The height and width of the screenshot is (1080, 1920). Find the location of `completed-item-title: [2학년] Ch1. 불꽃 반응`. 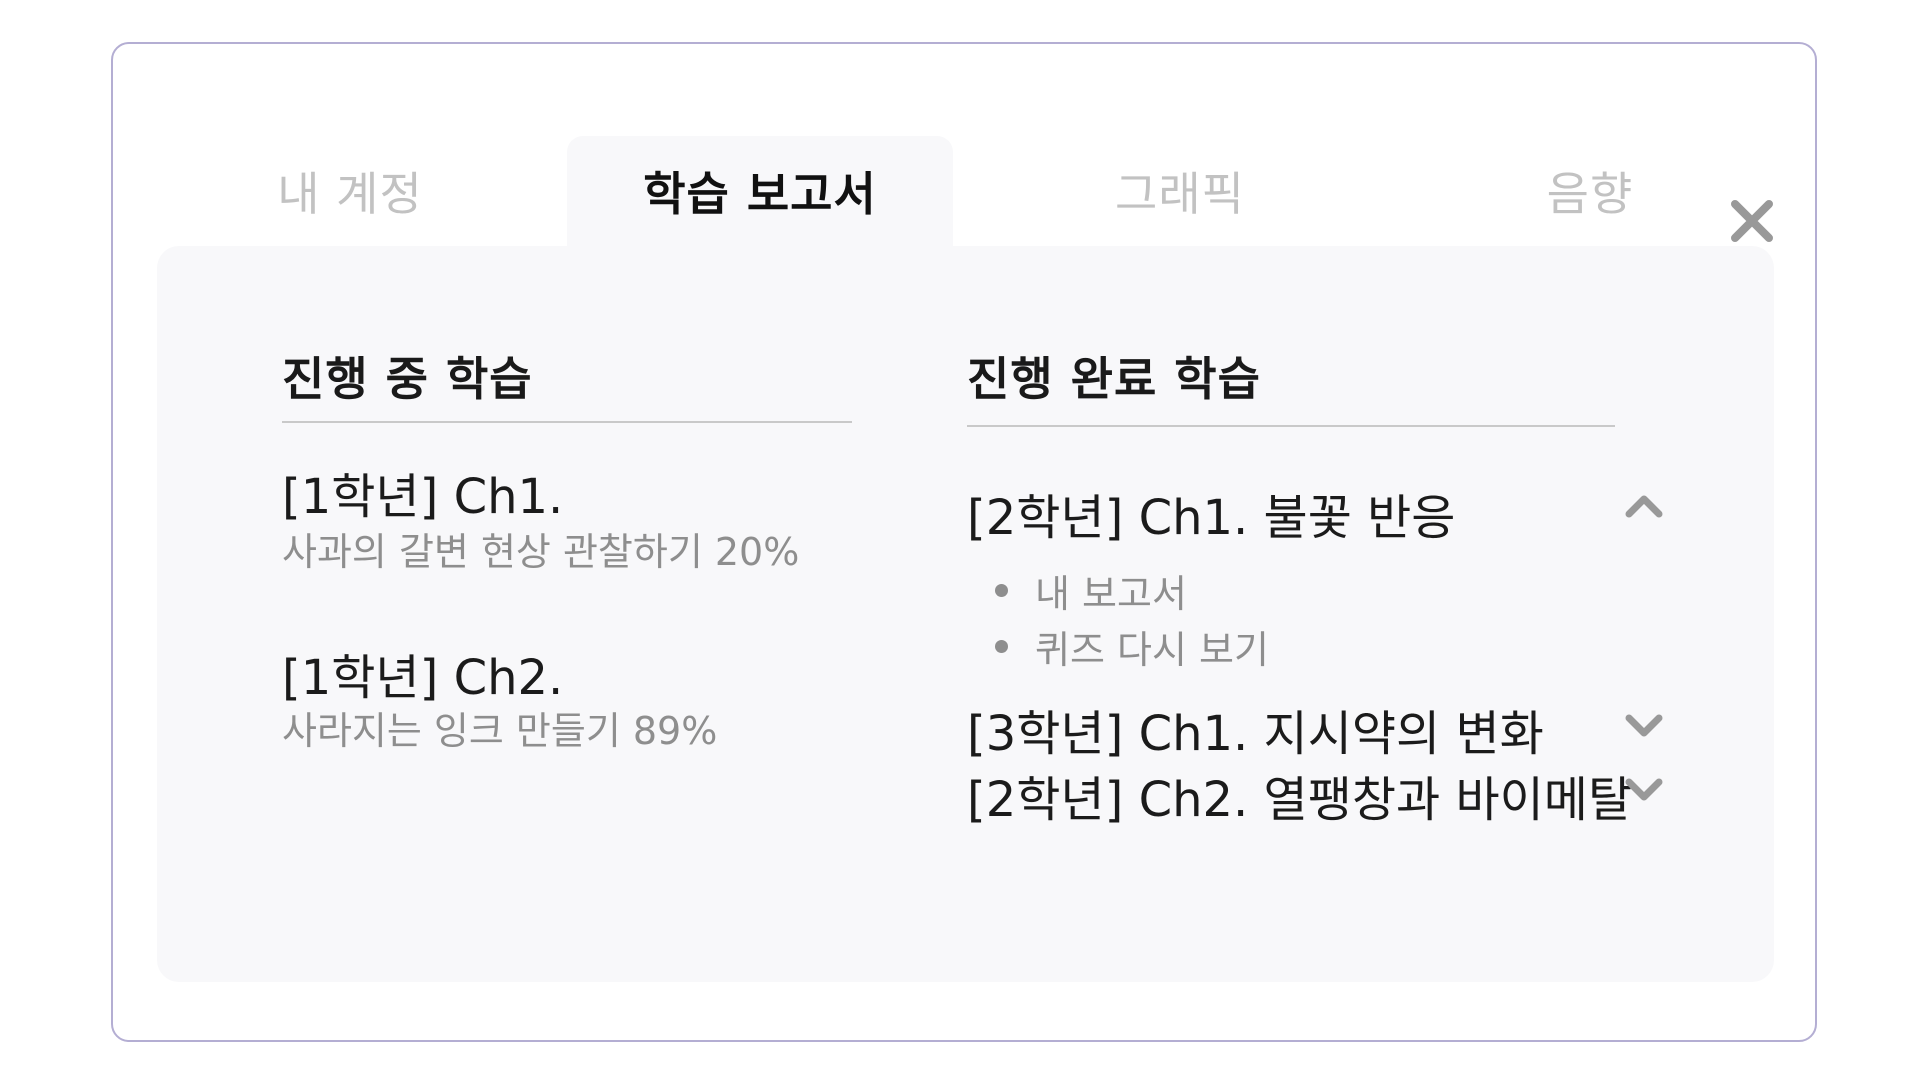

completed-item-title: [2학년] Ch1. 불꽃 반응 is located at coordinates (1211, 518).